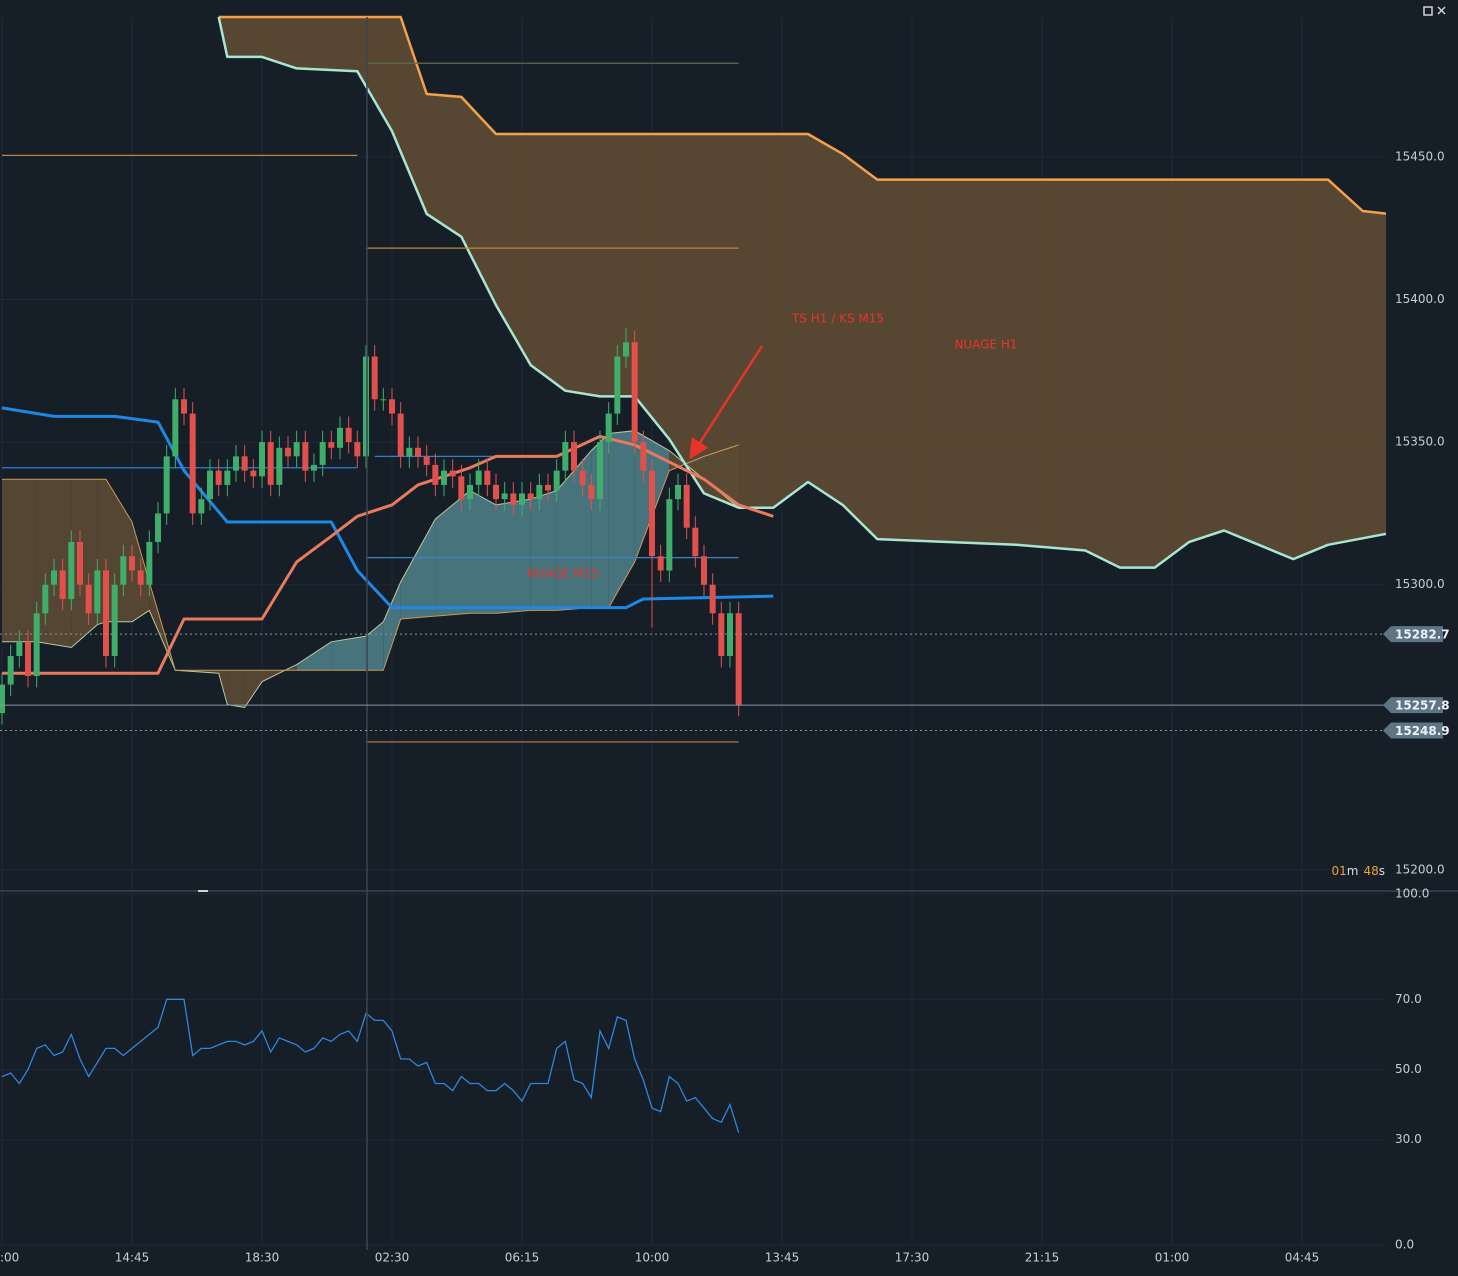 The image size is (1458, 1276). I want to click on candle-timer: 01m 48s, so click(1358, 871).